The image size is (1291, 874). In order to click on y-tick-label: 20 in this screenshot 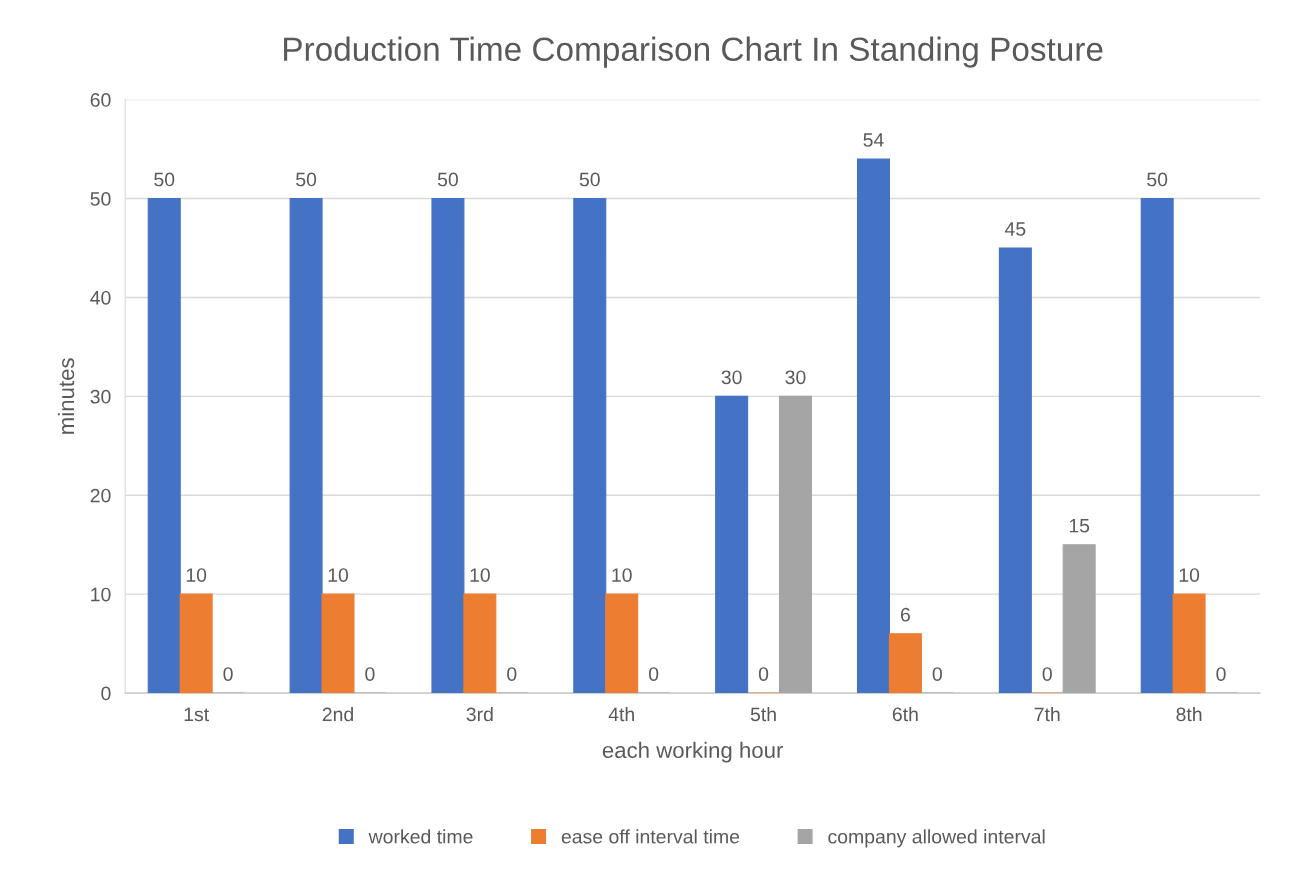, I will do `click(100, 495)`.